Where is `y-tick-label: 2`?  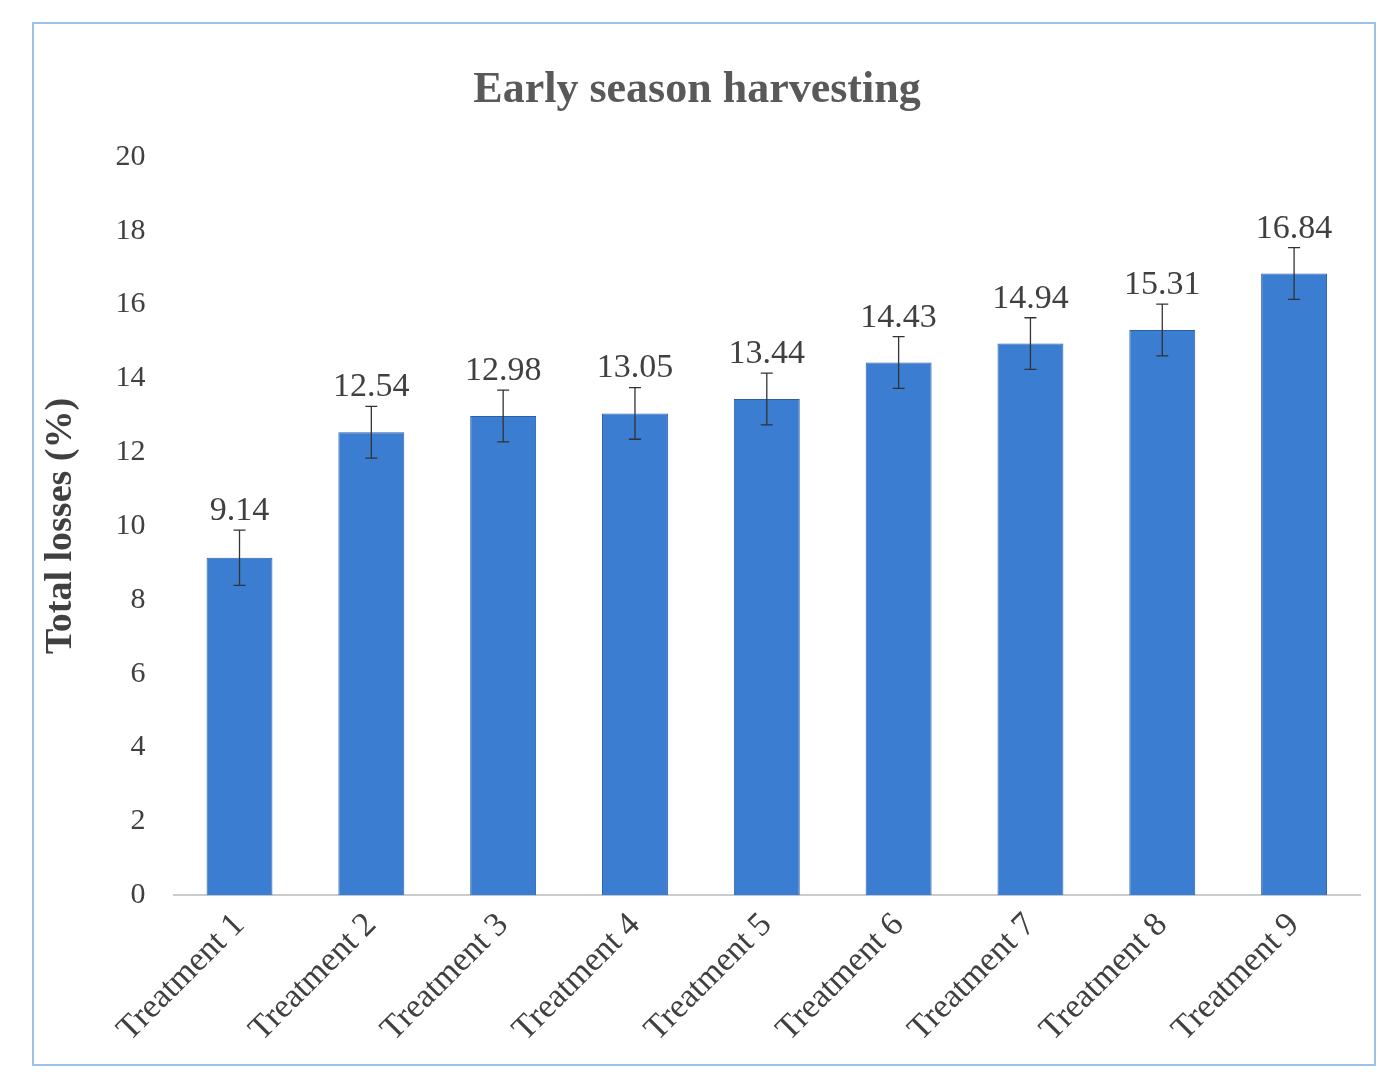 y-tick-label: 2 is located at coordinates (138, 819).